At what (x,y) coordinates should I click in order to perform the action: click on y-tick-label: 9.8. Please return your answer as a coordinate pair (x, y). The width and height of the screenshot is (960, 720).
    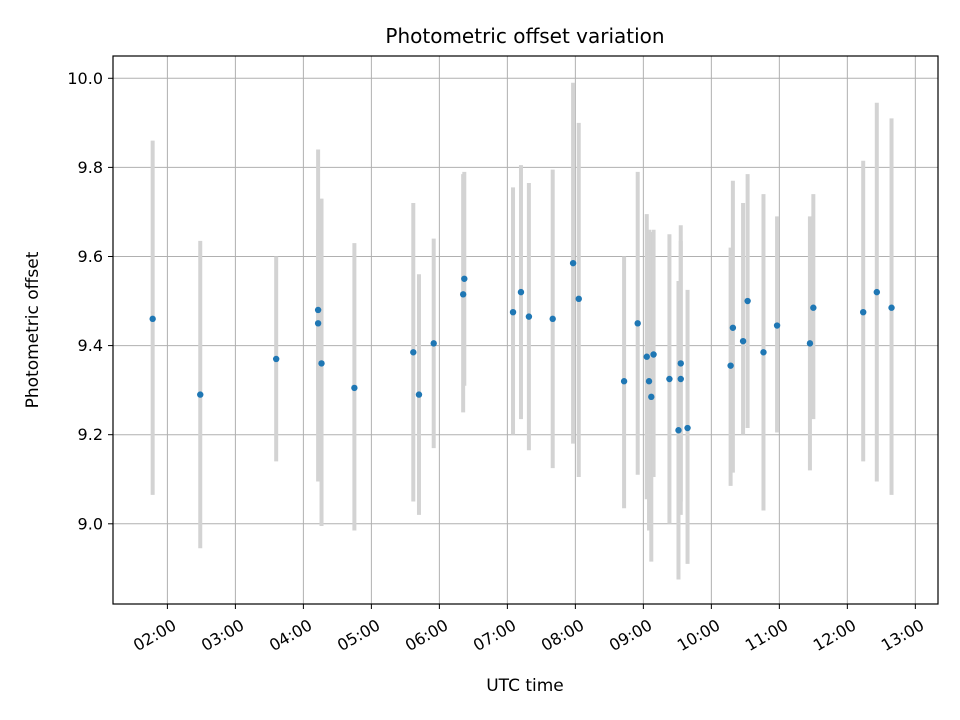
    Looking at the image, I should click on (90, 167).